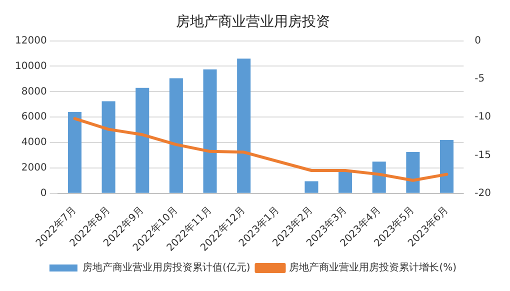  I want to click on y2-tick-label: -20, so click(483, 193).